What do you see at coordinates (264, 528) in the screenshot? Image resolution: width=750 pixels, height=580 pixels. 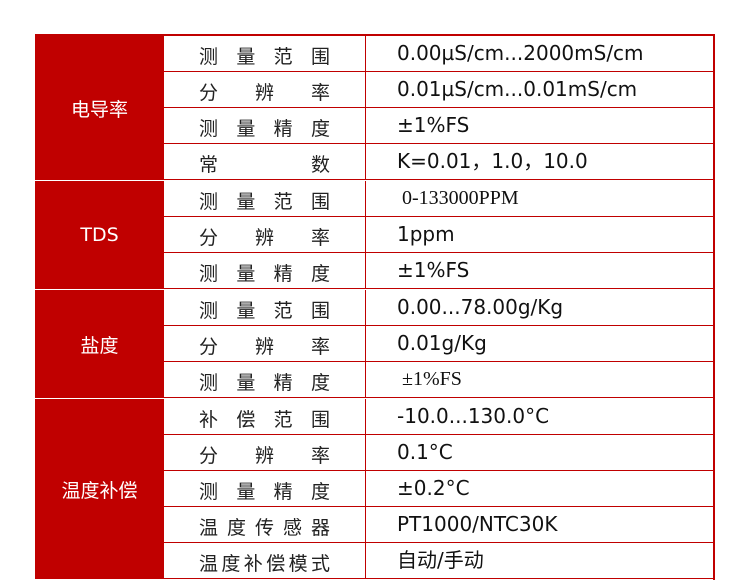 I see `parameter-label: 温度传感器` at bounding box center [264, 528].